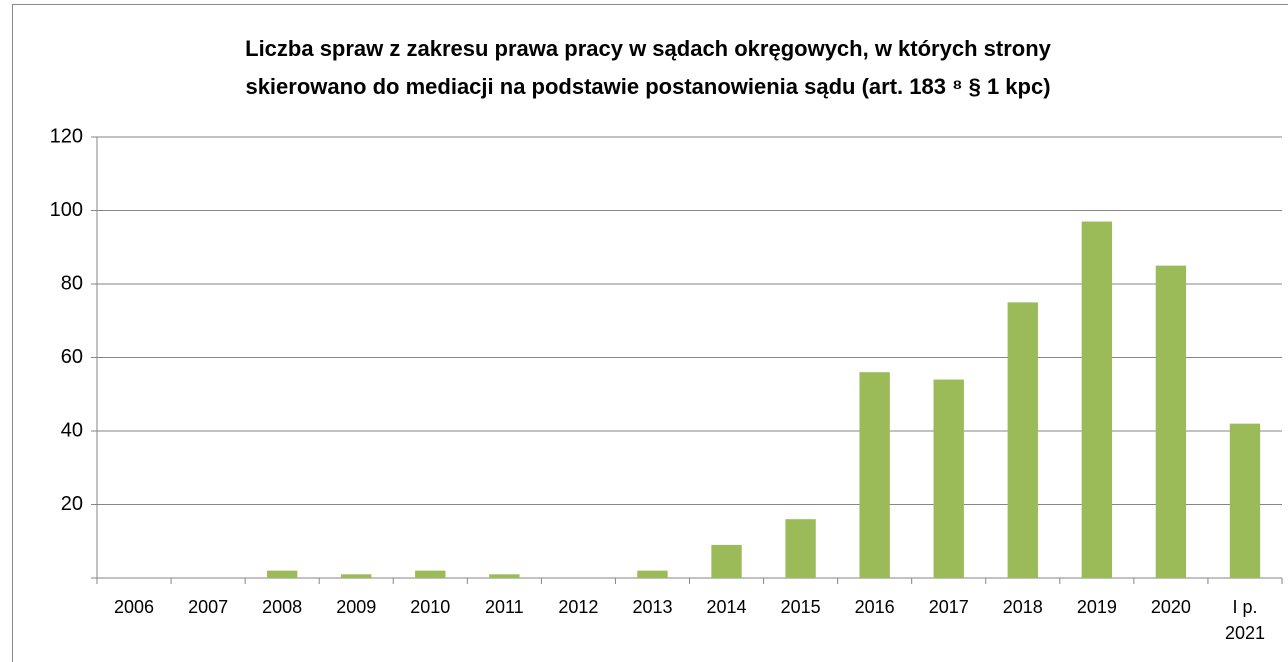  I want to click on x-tick-label: 2016, so click(874, 607).